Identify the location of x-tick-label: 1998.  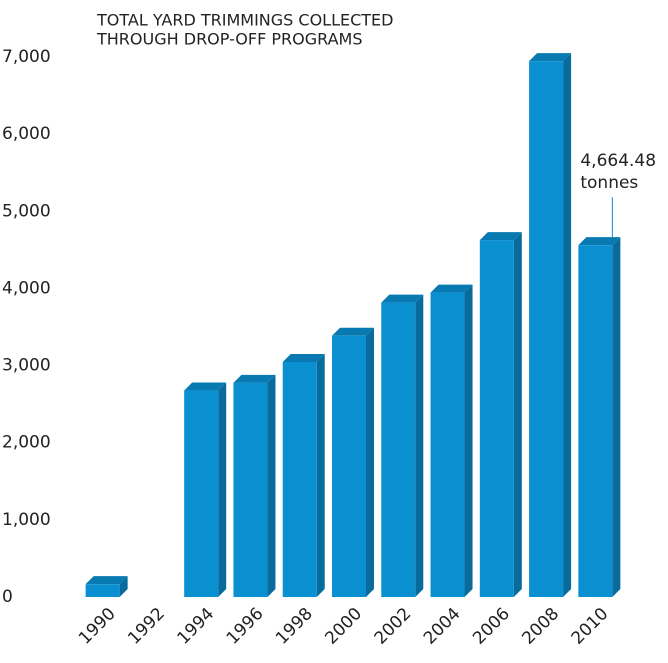
(294, 626).